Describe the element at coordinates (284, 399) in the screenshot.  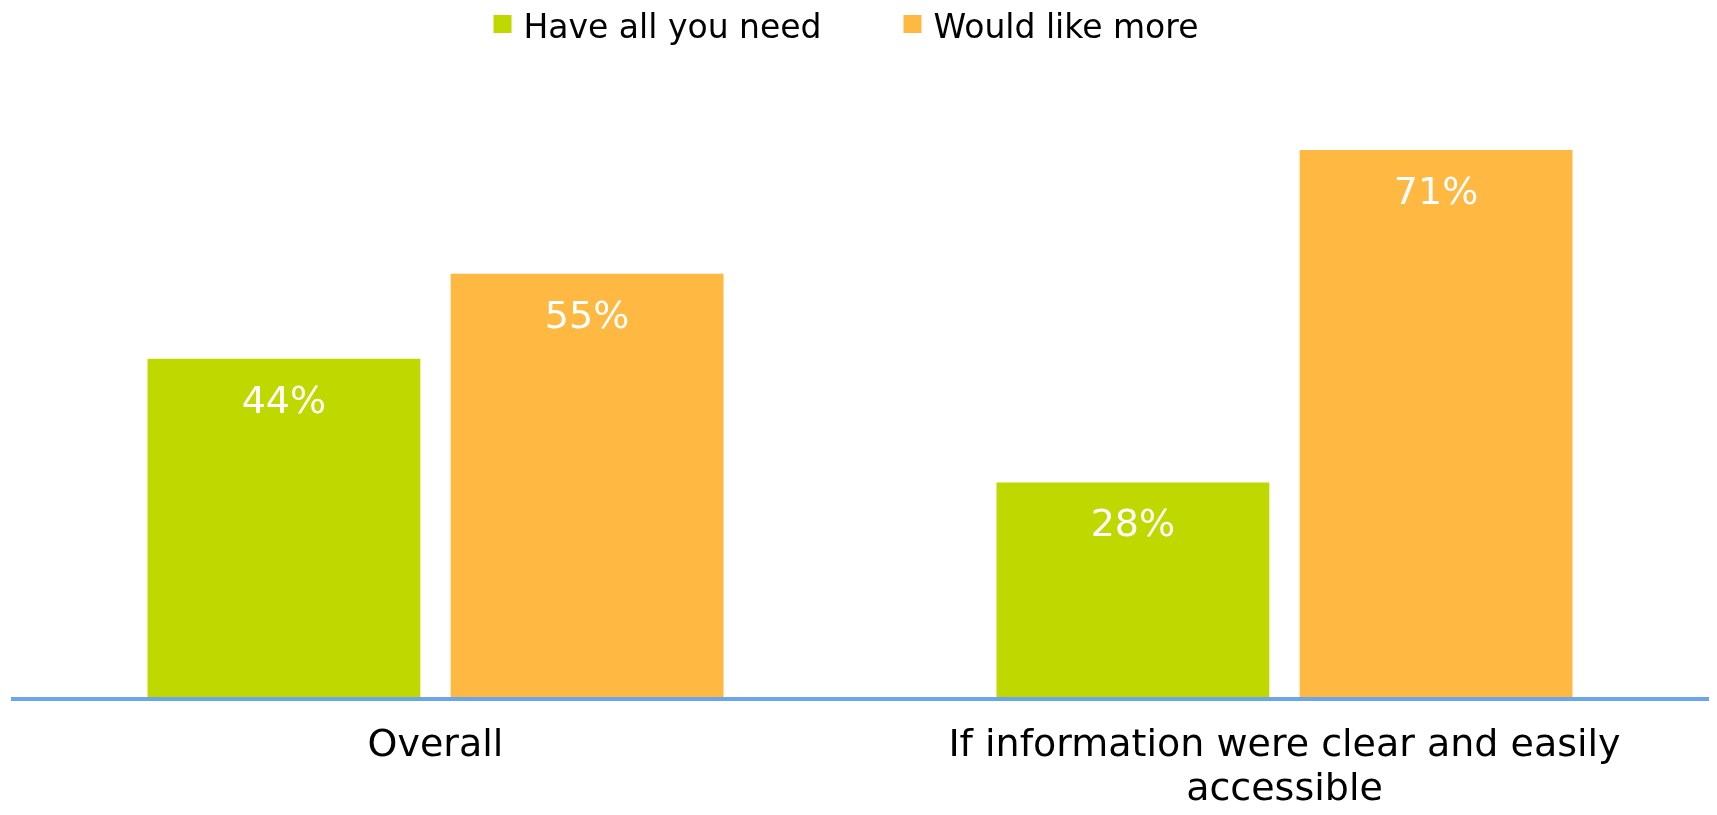
I see `data-label: 44%` at that location.